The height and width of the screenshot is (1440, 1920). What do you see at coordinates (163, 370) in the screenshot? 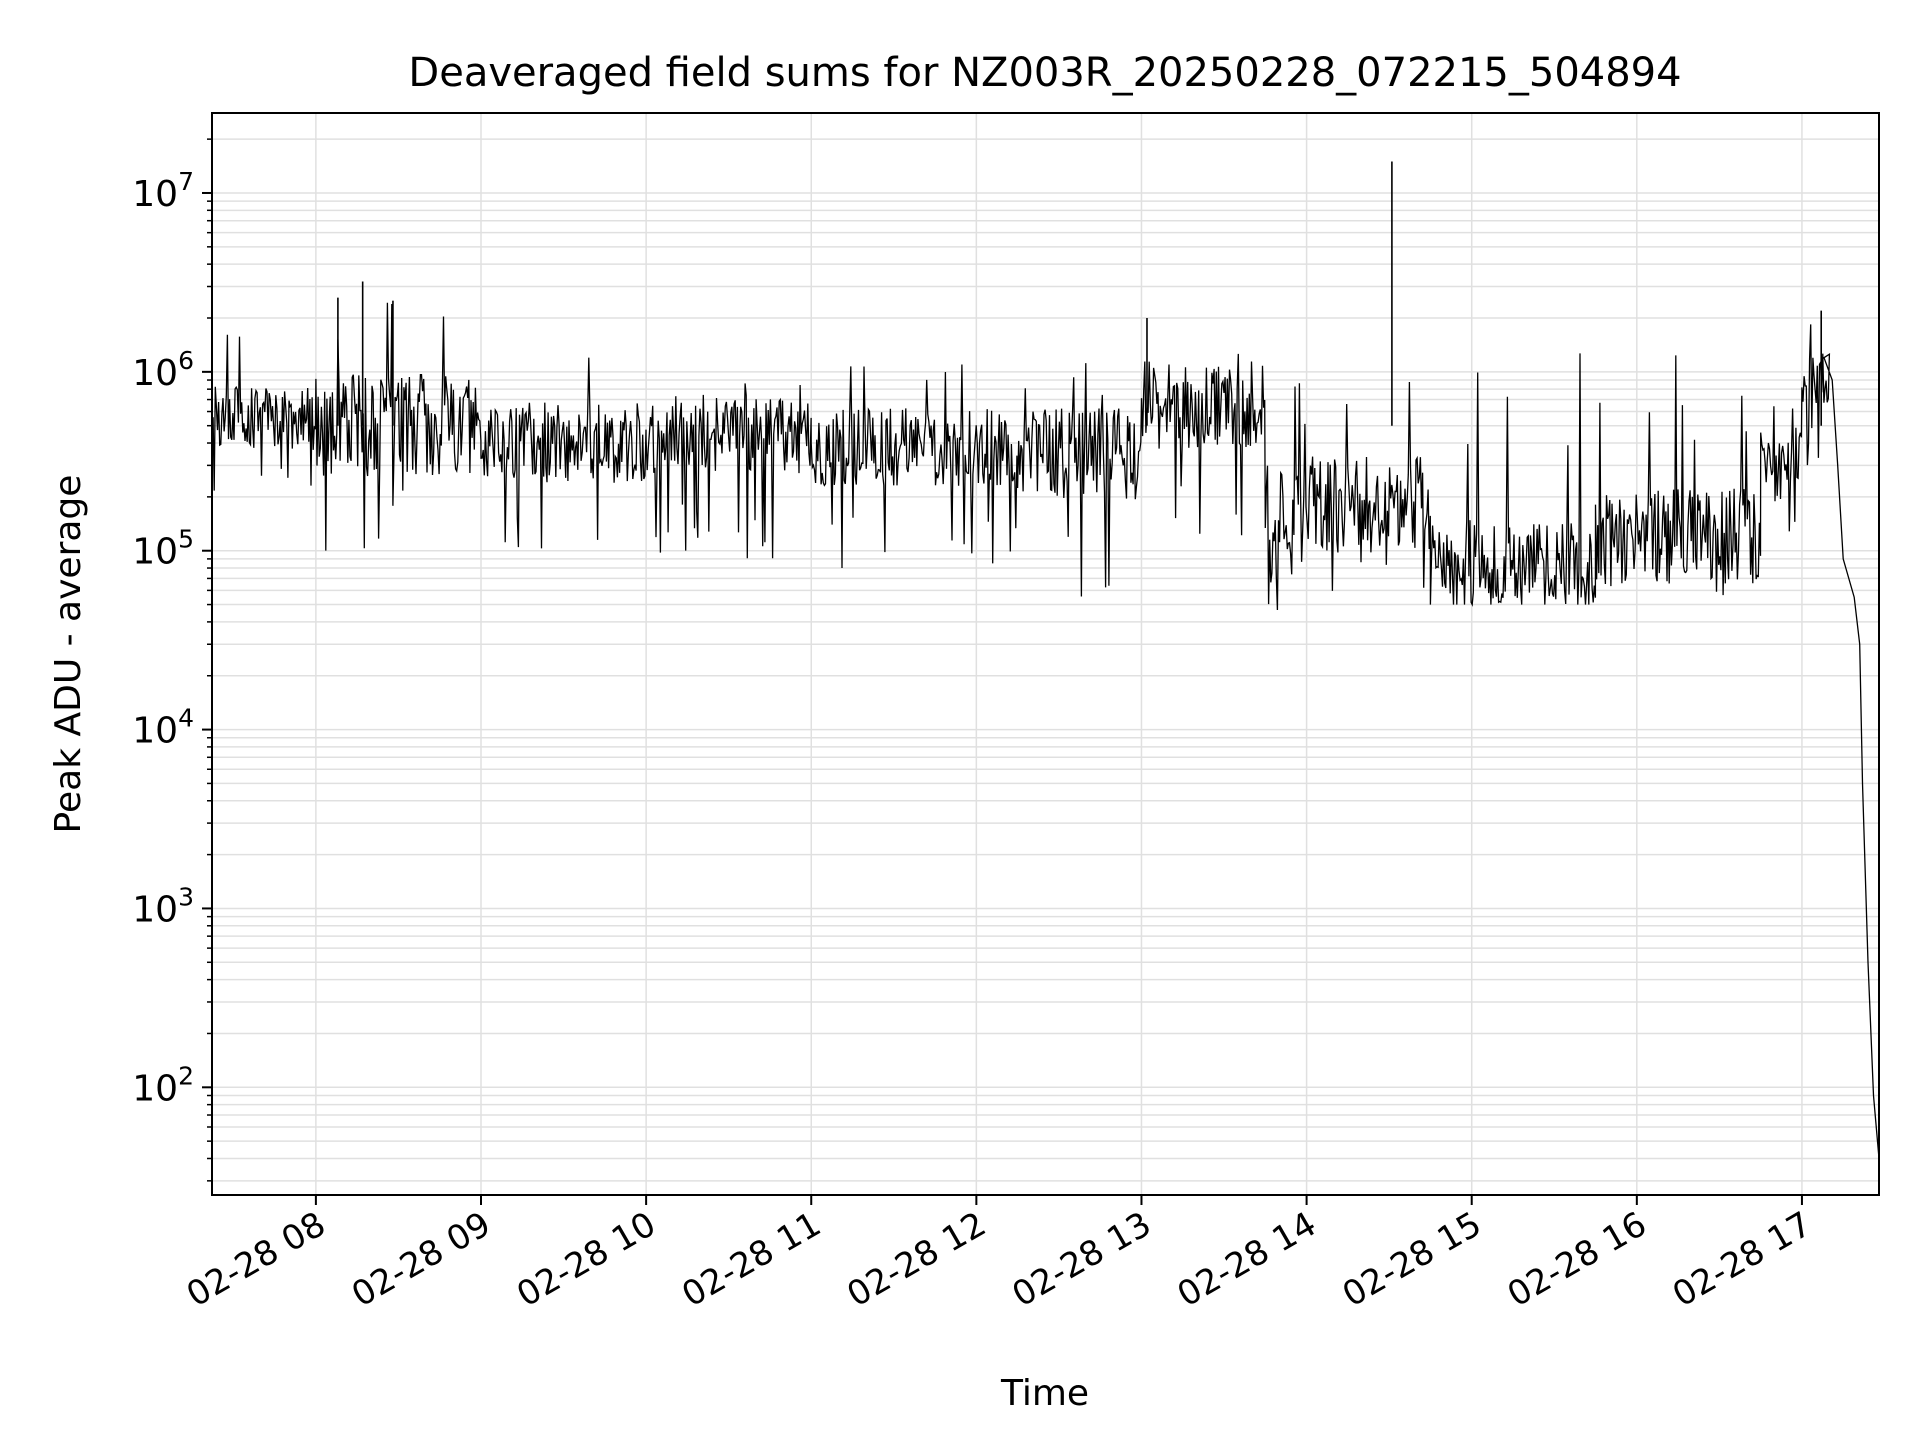
I see `y-tick-label: 10⁶` at bounding box center [163, 370].